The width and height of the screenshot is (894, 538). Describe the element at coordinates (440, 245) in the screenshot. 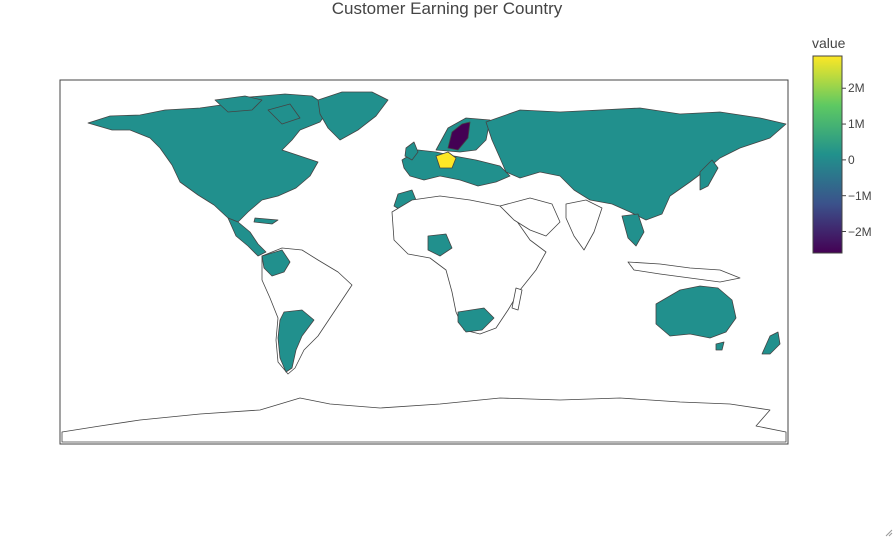

I see `country-nigeria` at that location.